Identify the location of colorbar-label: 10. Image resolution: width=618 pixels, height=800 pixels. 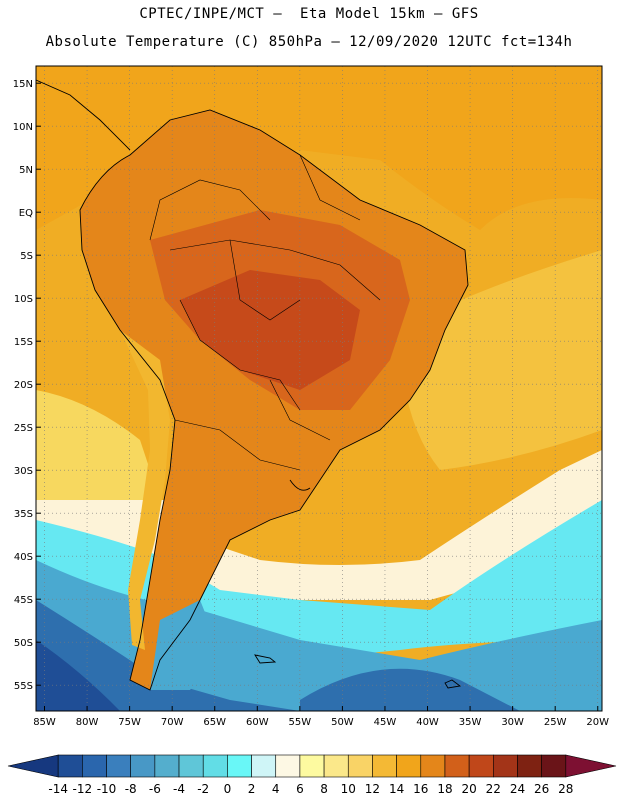
(348, 789).